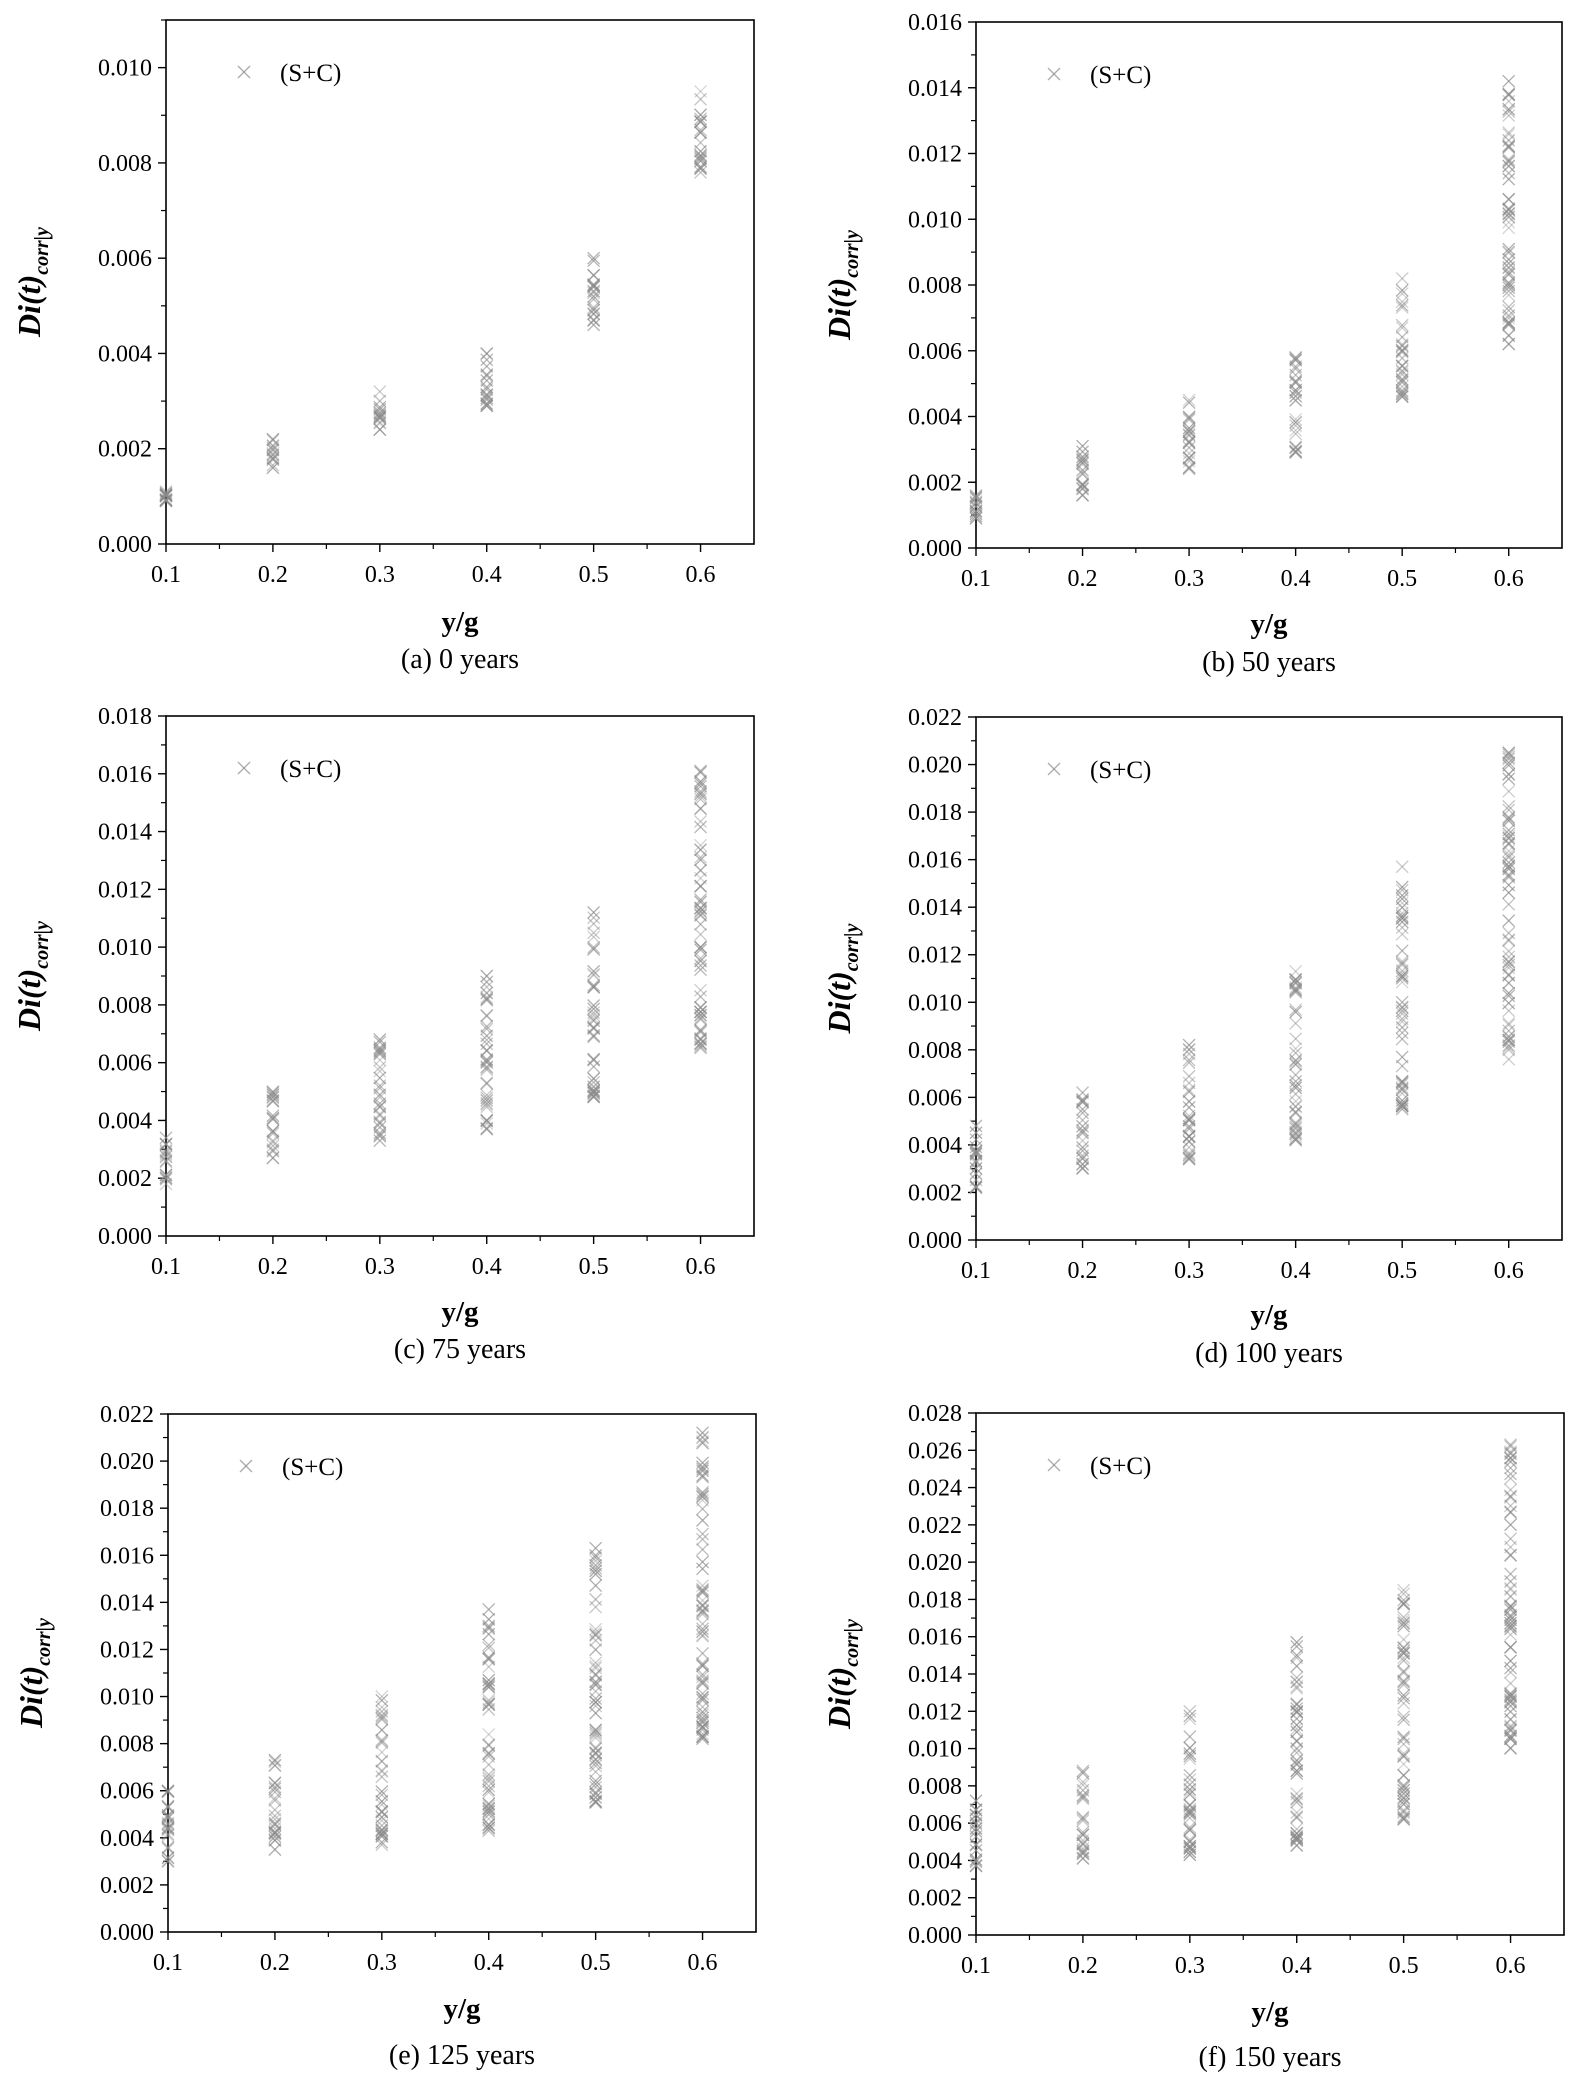 This screenshot has width=1584, height=2080. What do you see at coordinates (935, 1526) in the screenshot?
I see `y-tick-label: 0.022` at bounding box center [935, 1526].